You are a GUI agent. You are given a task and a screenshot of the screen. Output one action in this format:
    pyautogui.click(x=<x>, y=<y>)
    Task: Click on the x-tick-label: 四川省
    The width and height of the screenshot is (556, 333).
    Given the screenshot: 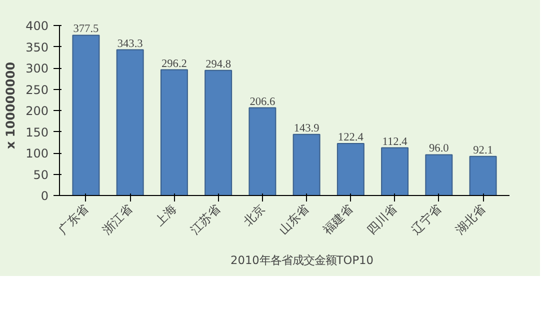 What is the action you would take?
    pyautogui.click(x=382, y=219)
    